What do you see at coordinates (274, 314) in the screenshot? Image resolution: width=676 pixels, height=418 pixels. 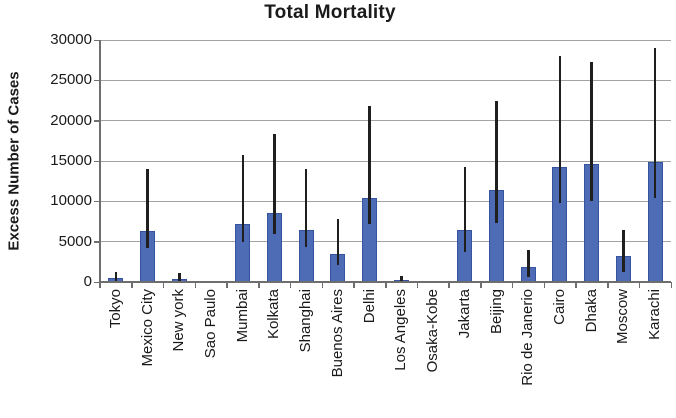 I see `x-tick-label: Kolkata` at bounding box center [274, 314].